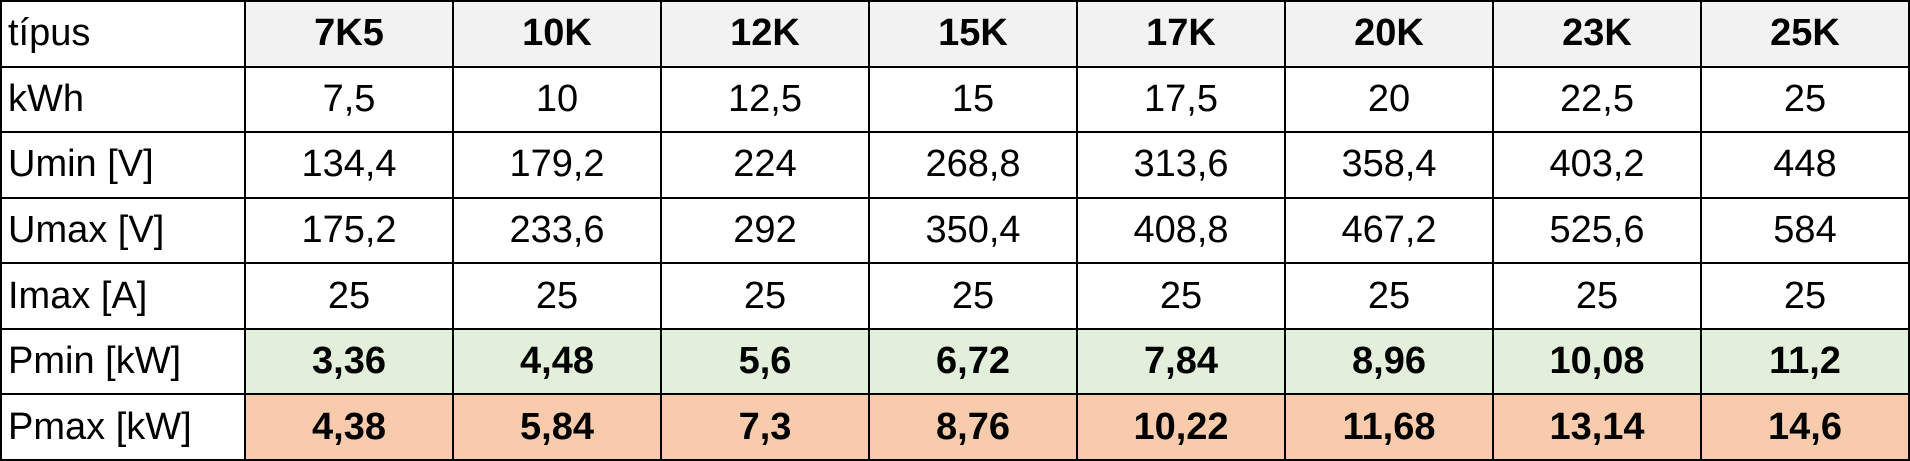 This screenshot has height=461, width=1910. Describe the element at coordinates (1597, 230) in the screenshot. I see `table-cell: 525,6` at that location.